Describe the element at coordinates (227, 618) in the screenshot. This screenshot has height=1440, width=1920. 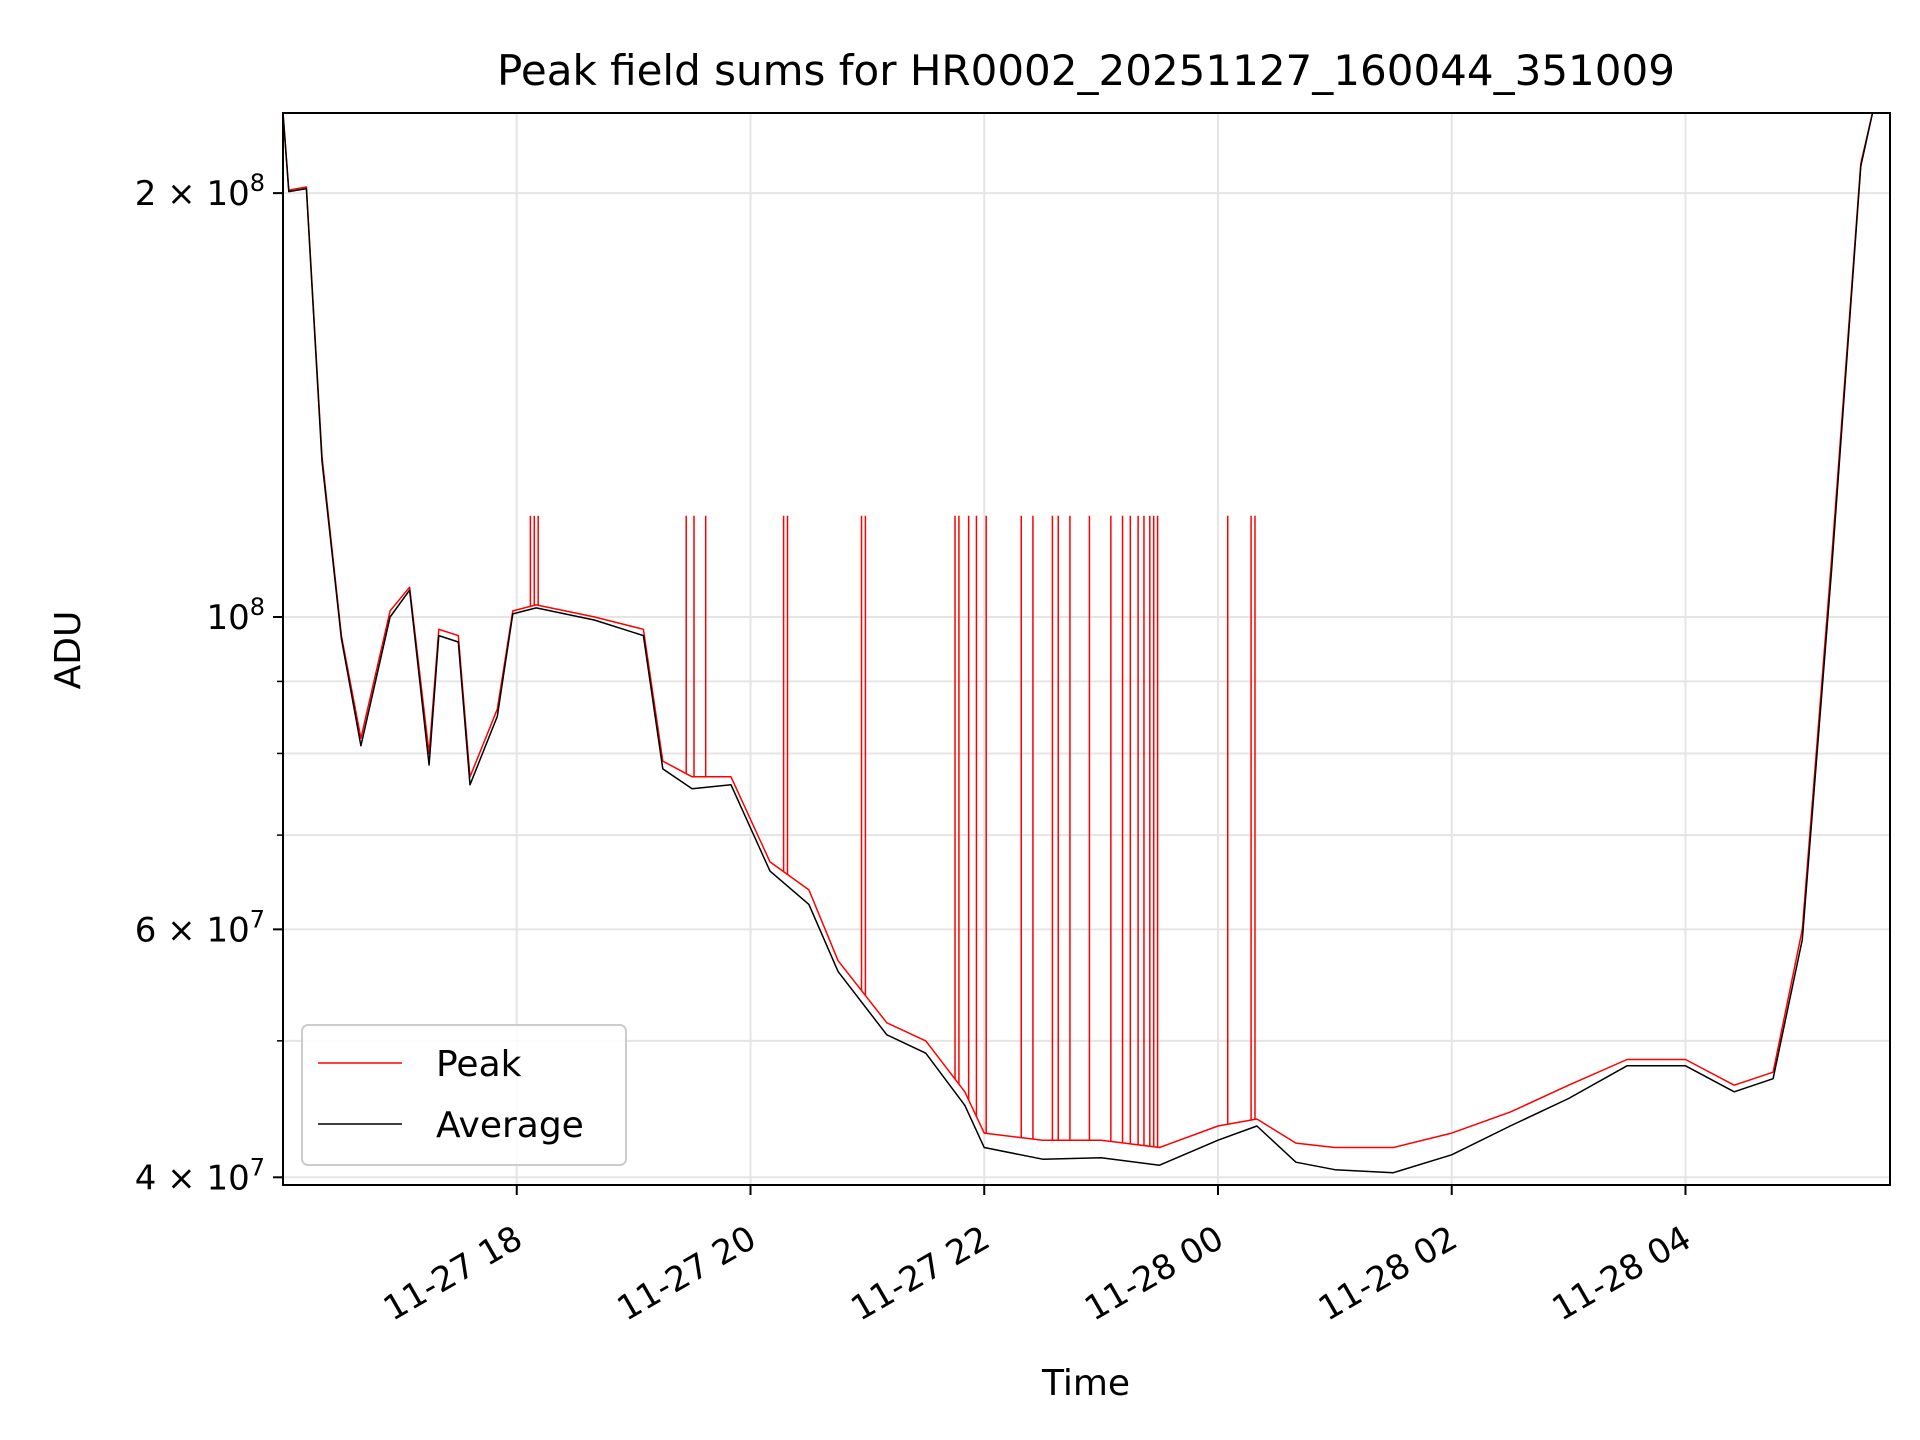
I see `y-tick-label-base: 10` at that location.